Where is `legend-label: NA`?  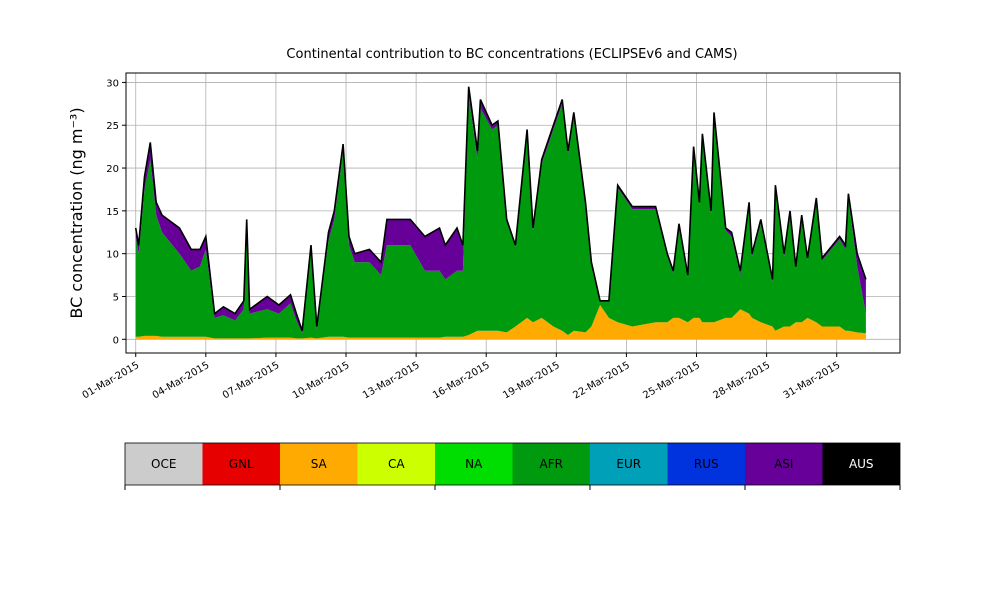 legend-label: NA is located at coordinates (474, 464).